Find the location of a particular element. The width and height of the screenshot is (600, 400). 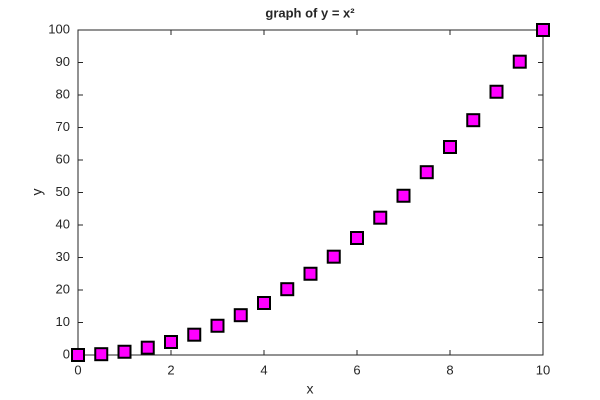

y-tick-label: 80 is located at coordinates (63, 93).